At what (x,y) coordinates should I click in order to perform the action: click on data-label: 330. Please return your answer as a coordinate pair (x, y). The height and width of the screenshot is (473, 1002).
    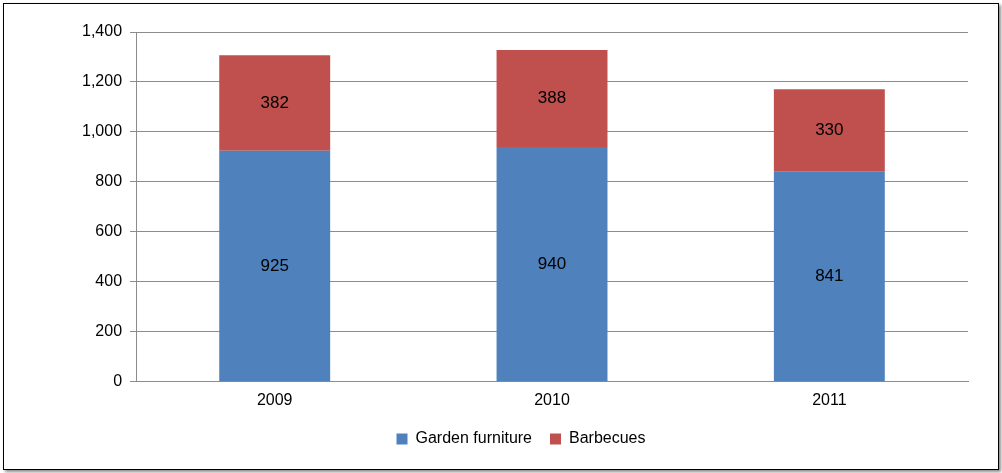
    Looking at the image, I should click on (829, 130).